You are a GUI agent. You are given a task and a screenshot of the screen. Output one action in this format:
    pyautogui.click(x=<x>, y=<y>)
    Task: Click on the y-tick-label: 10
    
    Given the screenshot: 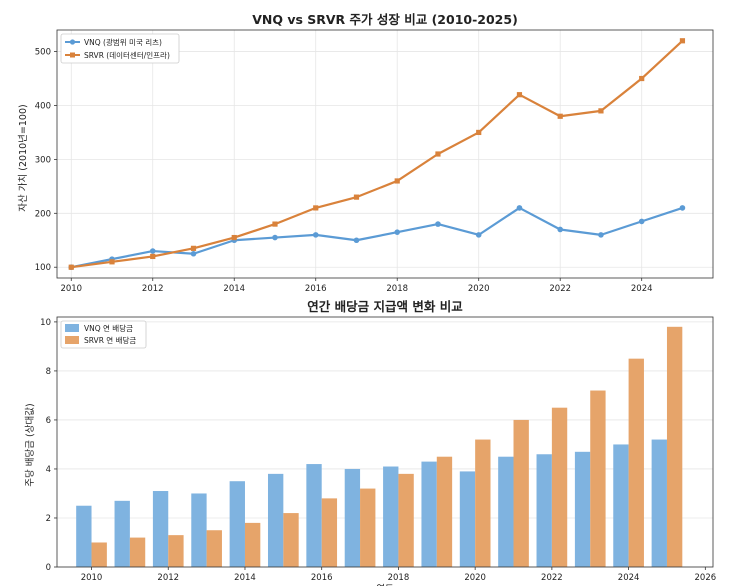 What is the action you would take?
    pyautogui.click(x=45, y=323)
    